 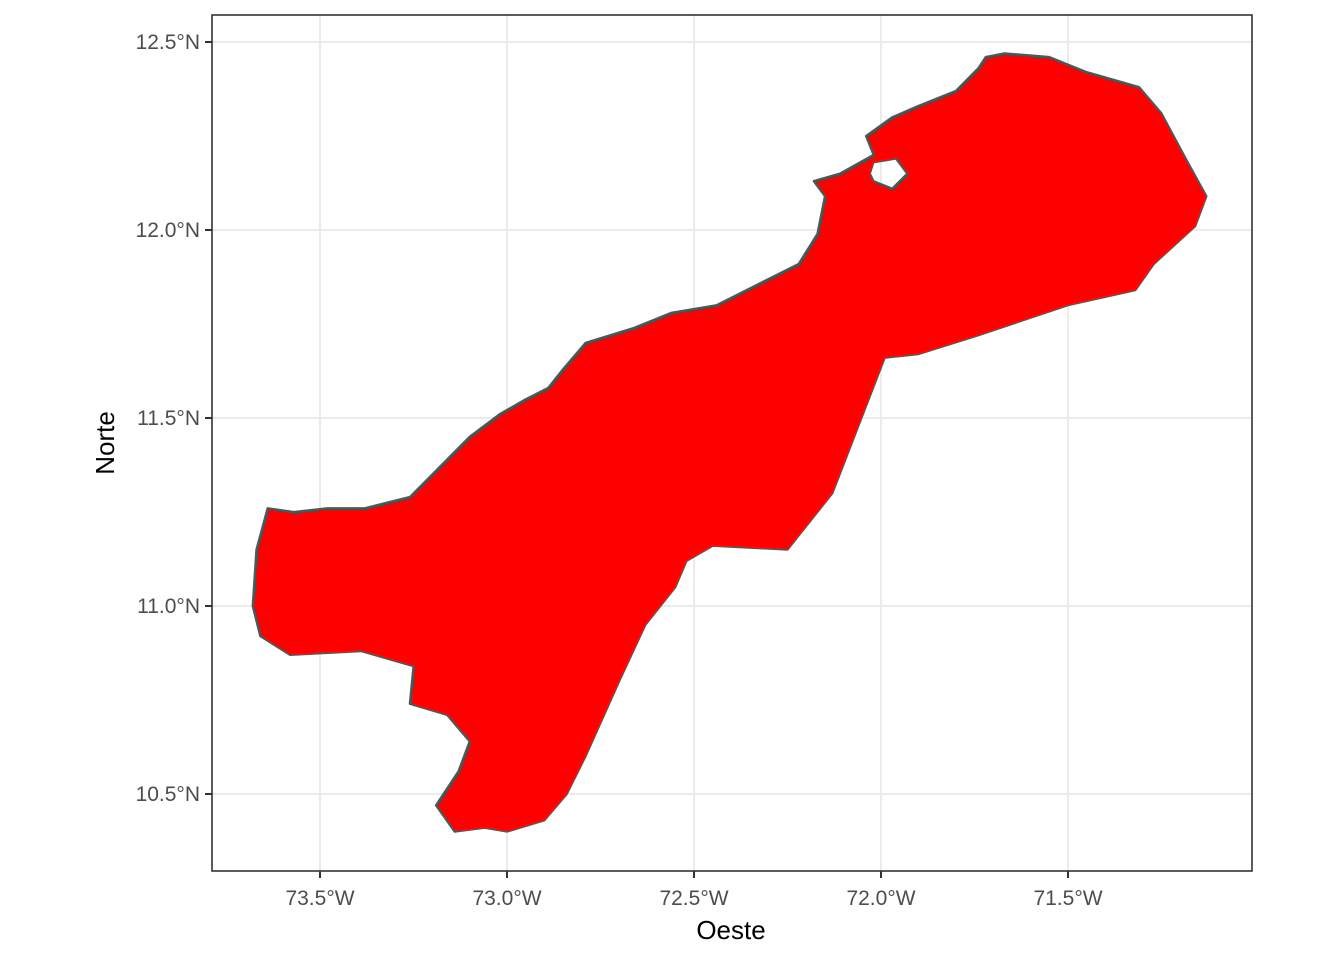 I want to click on y-tick-label: 12.0°N, so click(x=168, y=230).